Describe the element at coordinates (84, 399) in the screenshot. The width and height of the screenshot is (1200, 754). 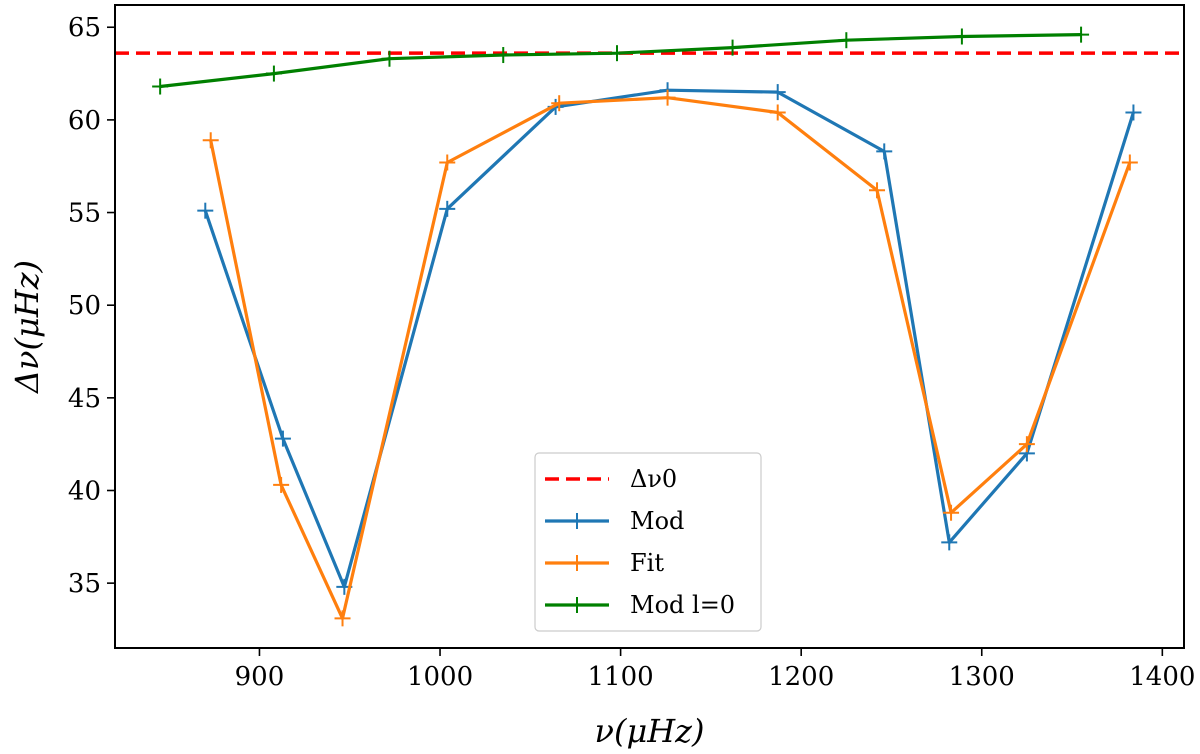
I see `y-tick-label: 45` at that location.